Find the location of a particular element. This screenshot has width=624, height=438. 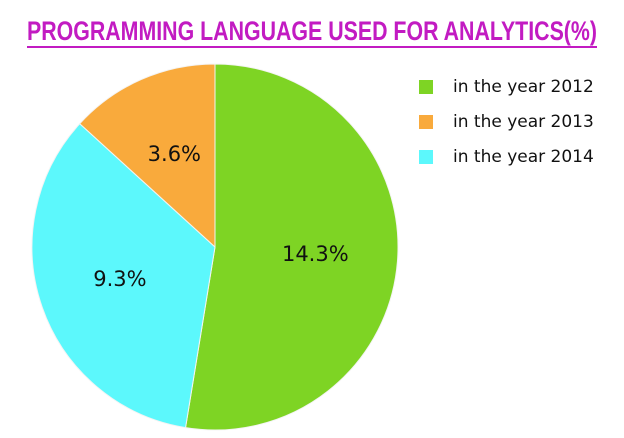

legend-label: in the year 2014 is located at coordinates (523, 157).